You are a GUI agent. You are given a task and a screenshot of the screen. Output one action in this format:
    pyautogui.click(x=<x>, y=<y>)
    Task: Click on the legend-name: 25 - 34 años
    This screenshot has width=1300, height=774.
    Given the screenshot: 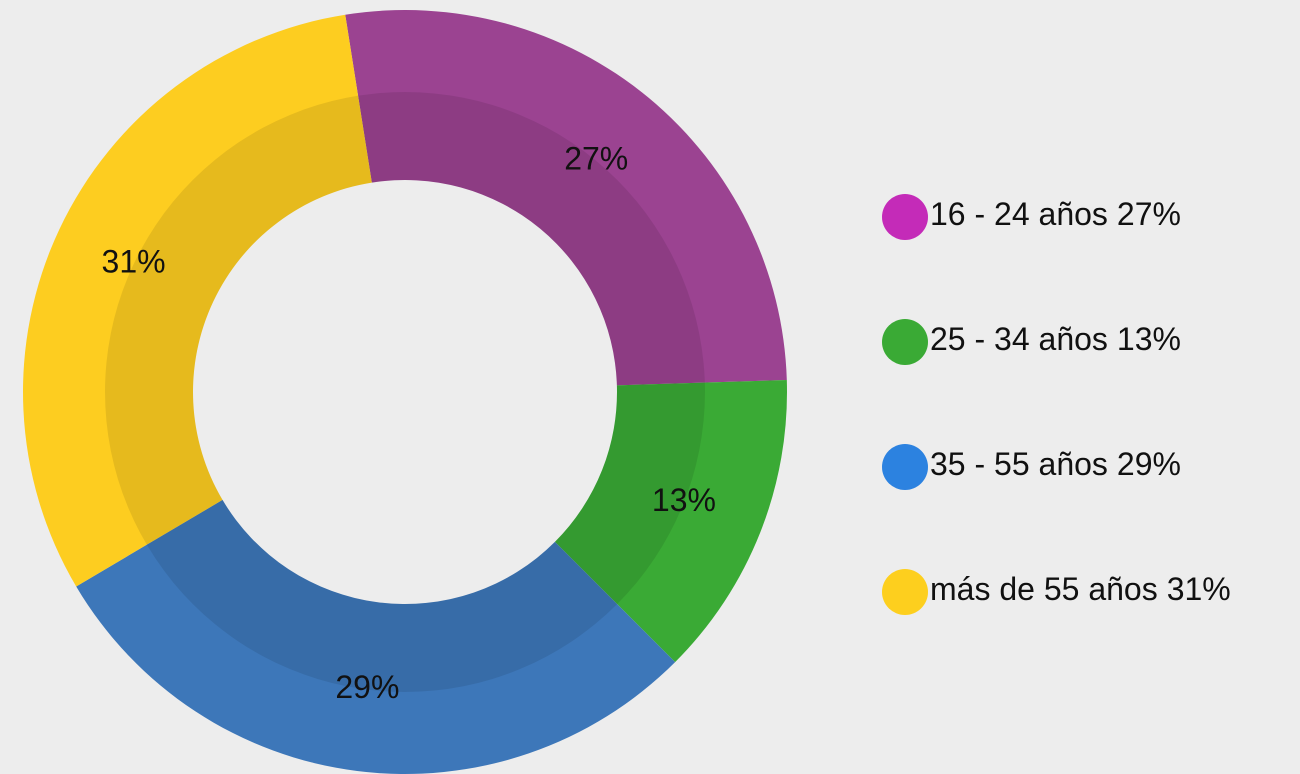 What is the action you would take?
    pyautogui.click(x=1019, y=339)
    